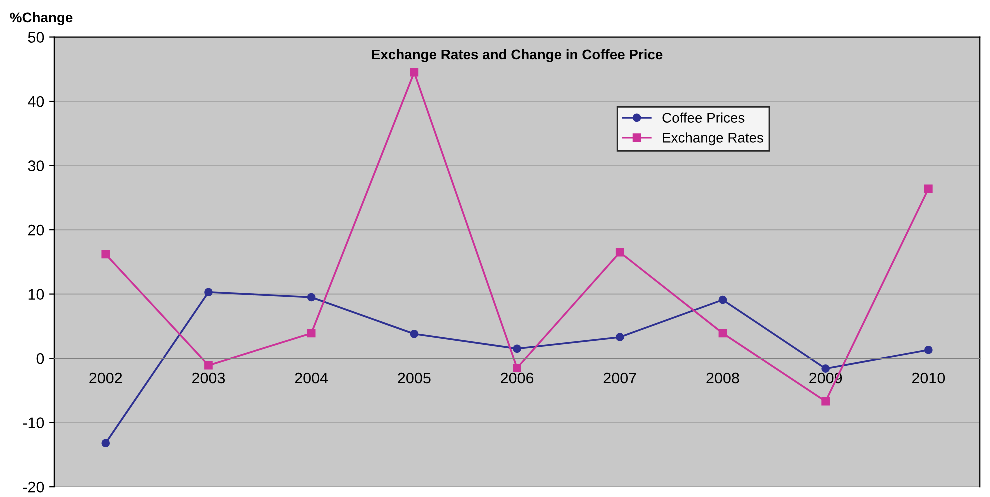  Describe the element at coordinates (311, 378) in the screenshot. I see `x-tick-label: 2004` at that location.